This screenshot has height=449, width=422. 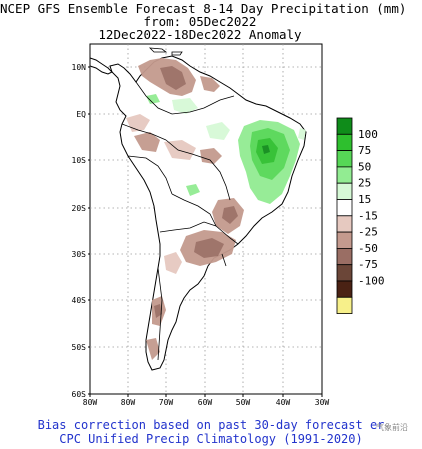 I want to click on legend-label: 25, so click(x=364, y=183).